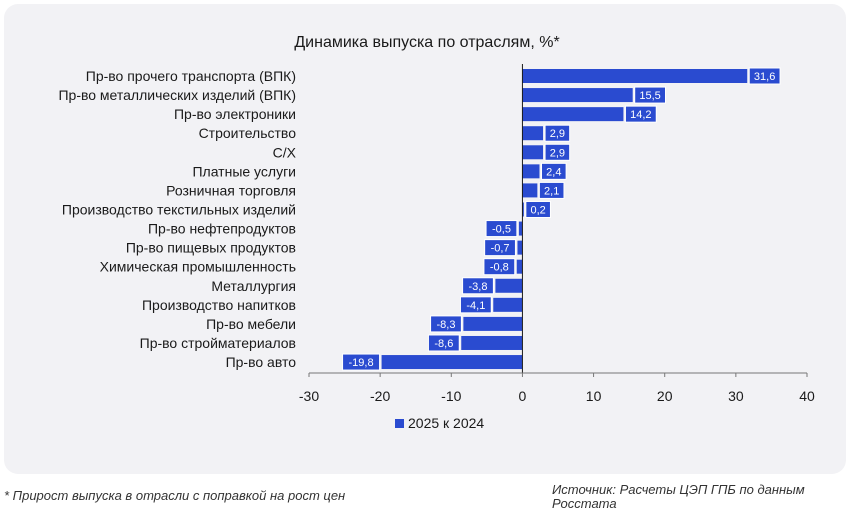  I want to click on data-label: -0,7, so click(500, 248).